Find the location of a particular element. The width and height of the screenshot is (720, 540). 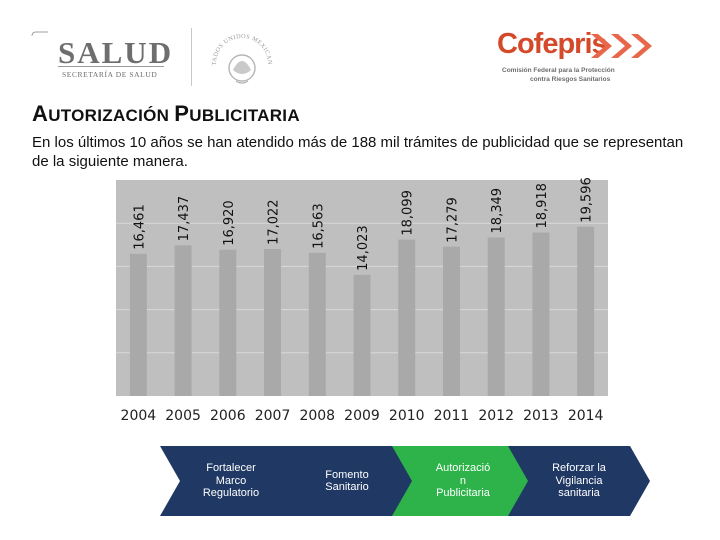

page-title: AUTORIZACIÓN PUBLICITARIA is located at coordinates (166, 114).